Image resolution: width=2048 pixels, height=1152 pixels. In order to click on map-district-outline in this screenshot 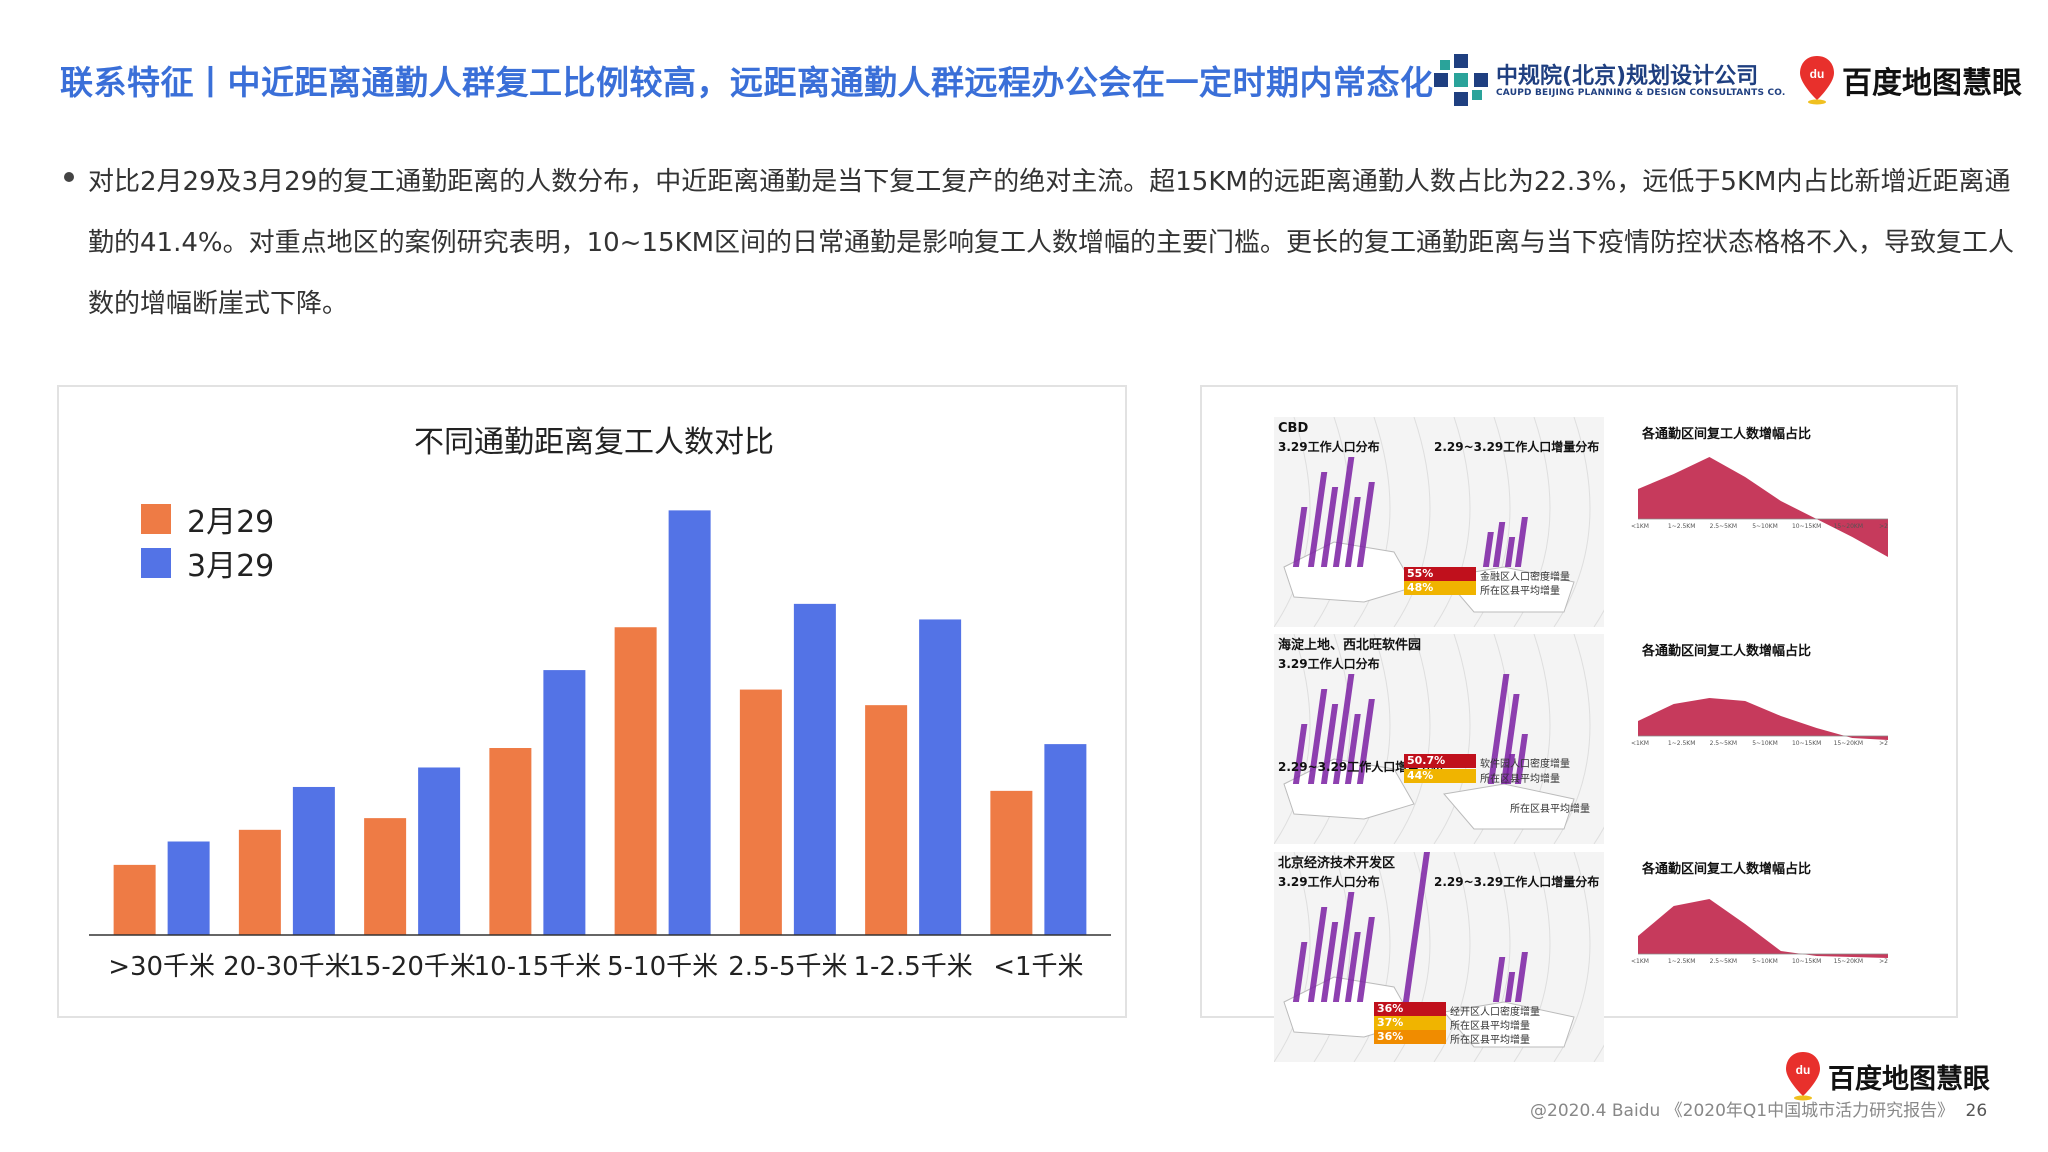, I will do `click(1509, 1024)`.